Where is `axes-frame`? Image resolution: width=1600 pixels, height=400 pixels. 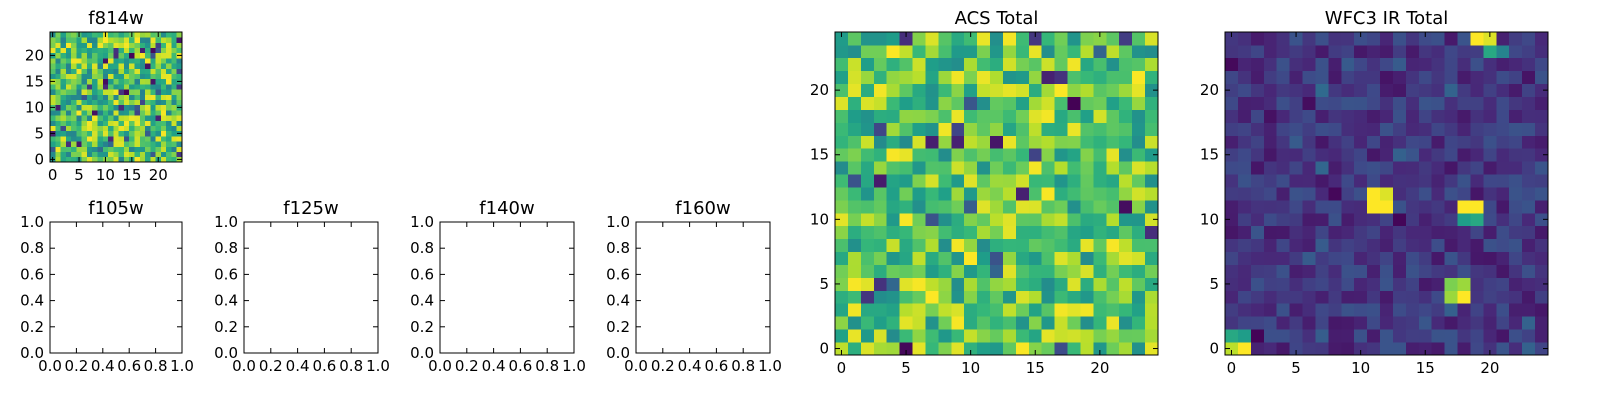 axes-frame is located at coordinates (507, 287).